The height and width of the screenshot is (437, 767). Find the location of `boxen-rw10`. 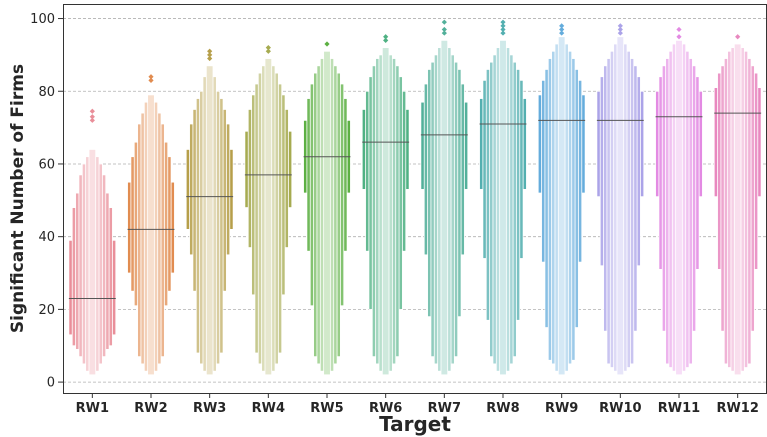

boxen-rw10 is located at coordinates (620, 199).